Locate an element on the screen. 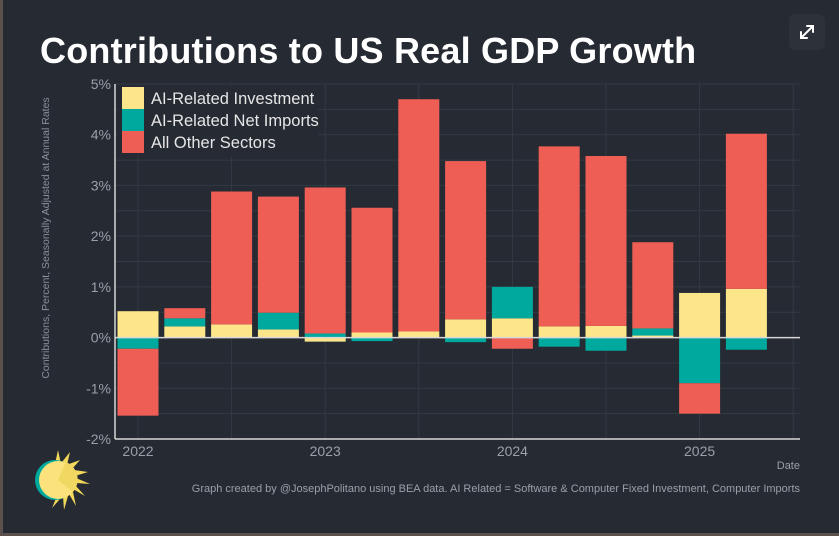  bar-all-other-sectors-2024-q1 is located at coordinates (512, 343).